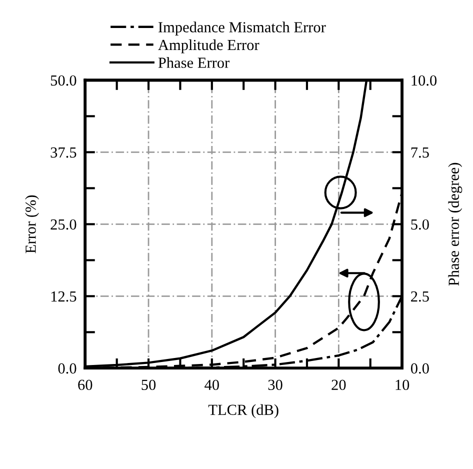 The height and width of the screenshot is (469, 473). Describe the element at coordinates (149, 385) in the screenshot. I see `x-tick-label: 50` at that location.